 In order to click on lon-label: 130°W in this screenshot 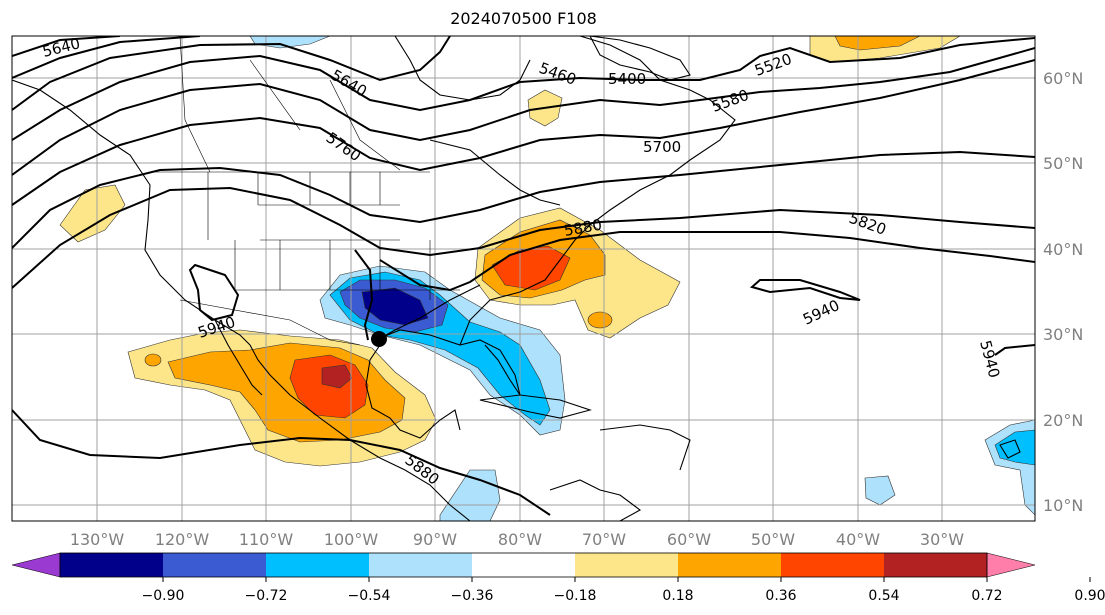, I will do `click(97, 539)`.